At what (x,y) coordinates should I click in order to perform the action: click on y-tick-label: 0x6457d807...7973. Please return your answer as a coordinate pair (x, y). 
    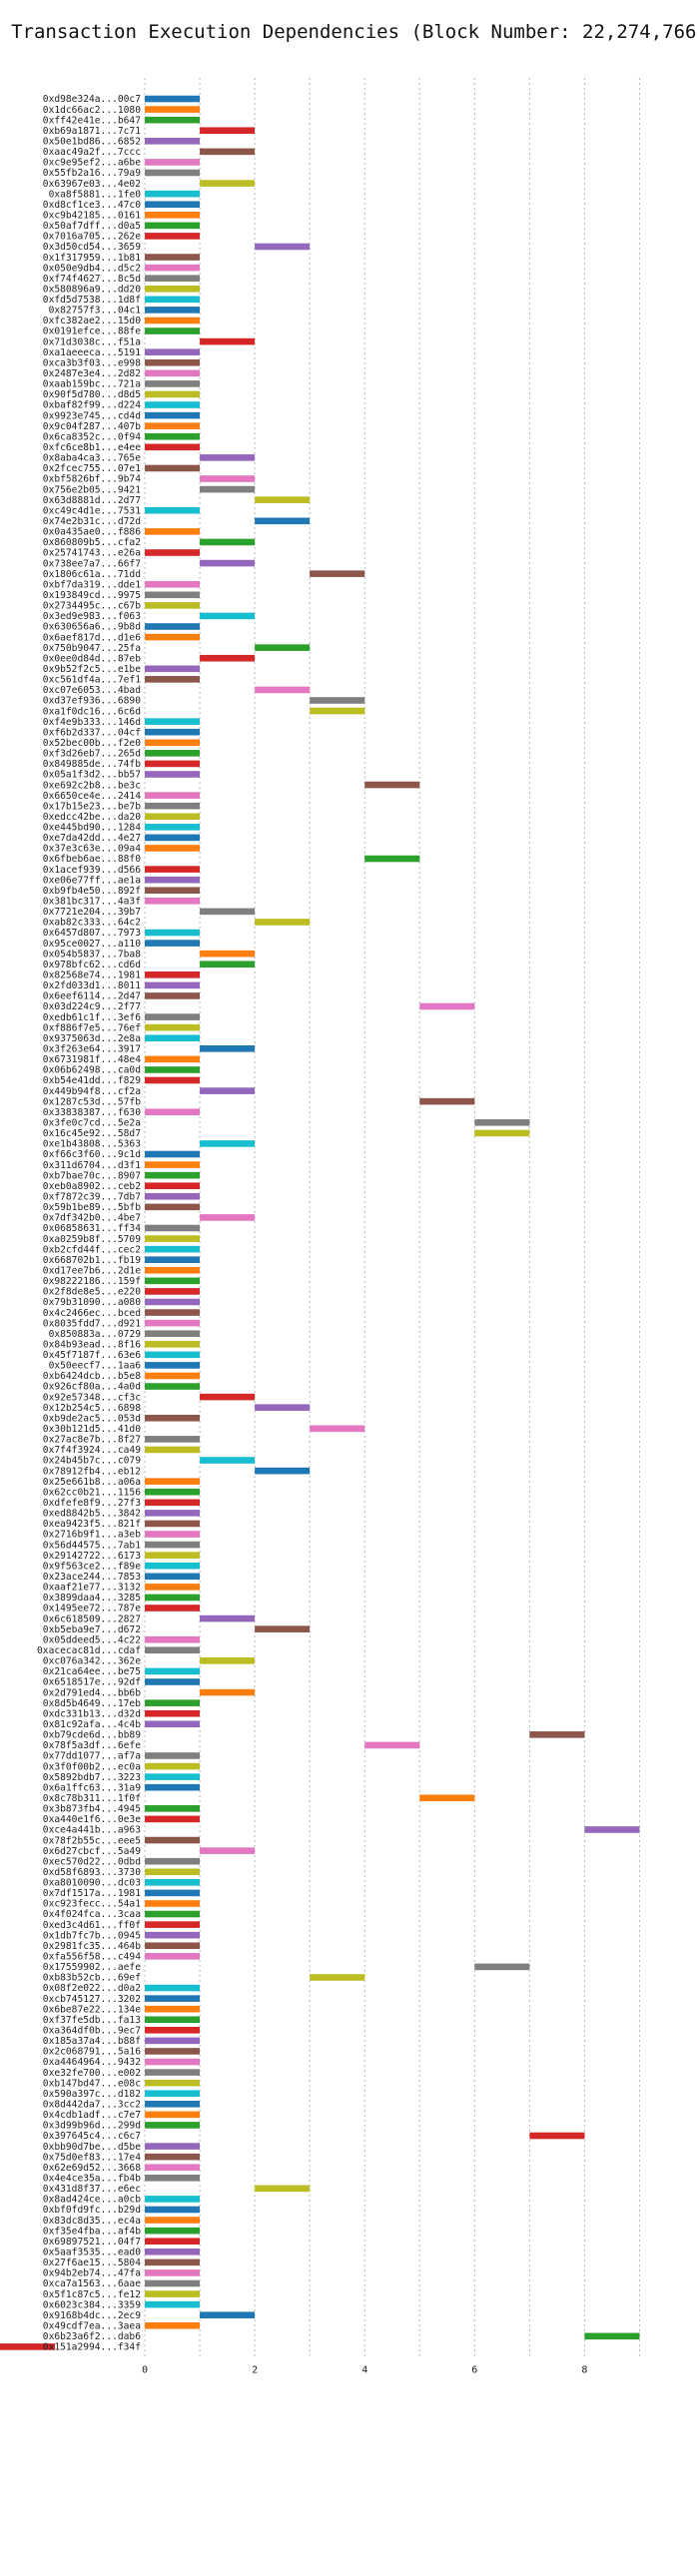
    Looking at the image, I should click on (92, 933).